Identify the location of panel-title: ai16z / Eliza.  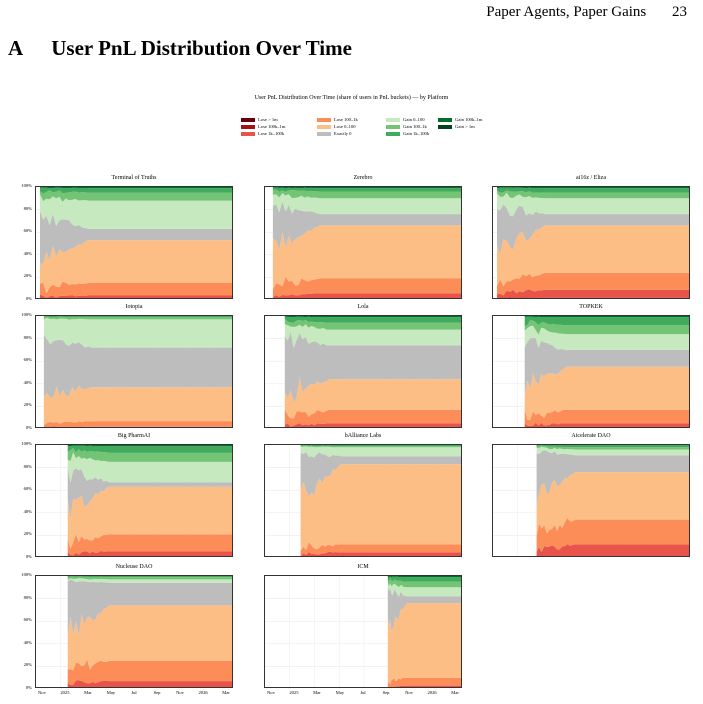
(591, 178).